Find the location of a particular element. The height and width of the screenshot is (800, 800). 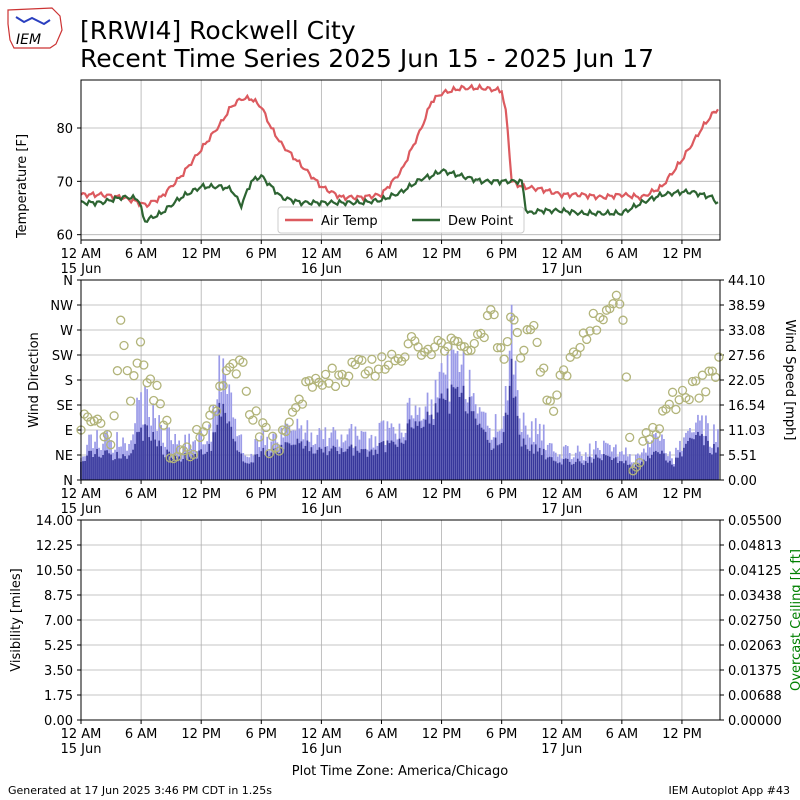

x-tick-date: 15 Jun is located at coordinates (81, 749).